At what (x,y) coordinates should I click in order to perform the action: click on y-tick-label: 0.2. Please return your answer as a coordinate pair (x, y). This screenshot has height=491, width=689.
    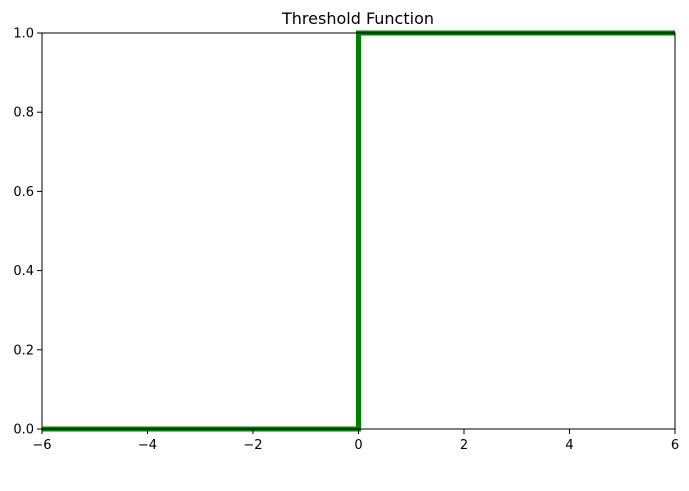
    Looking at the image, I should click on (23, 350).